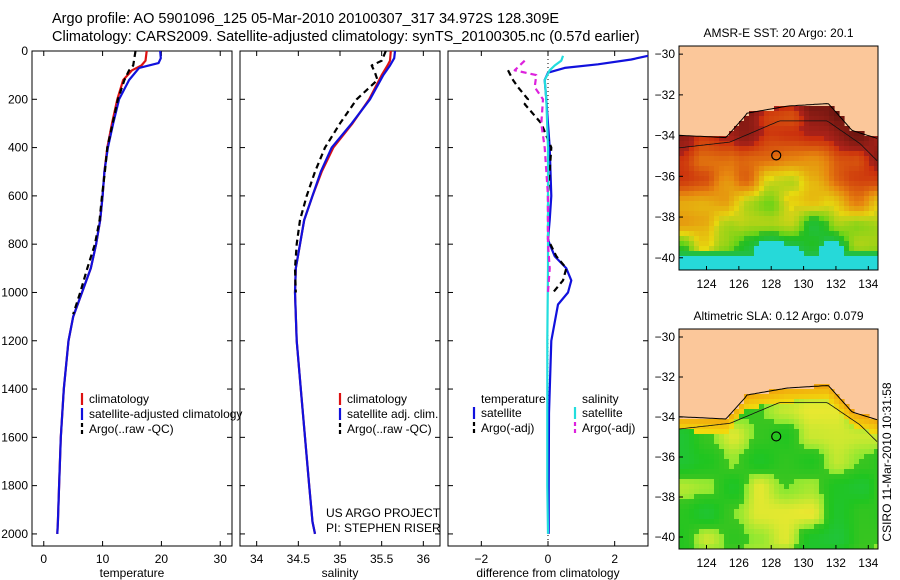 This screenshot has height=580, width=900. I want to click on map-y-tick-label: −40, so click(665, 537).